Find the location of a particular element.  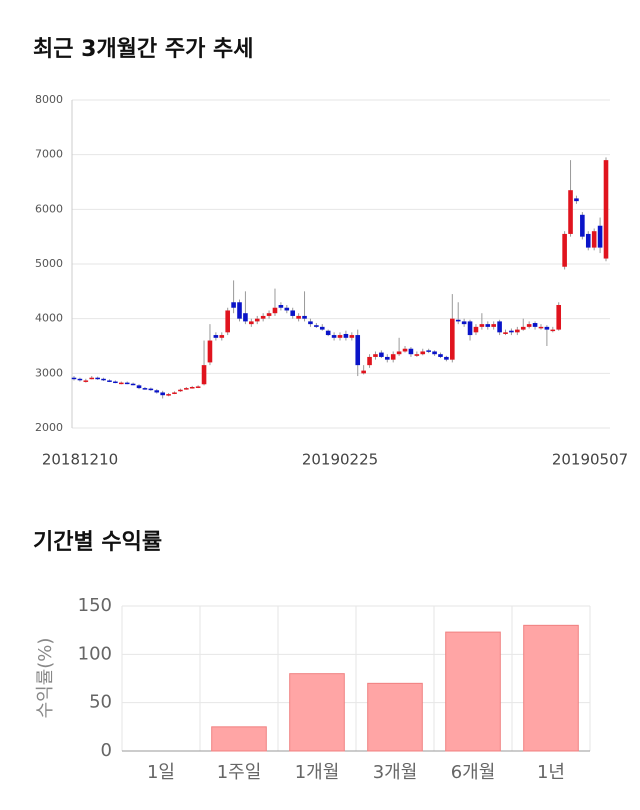

x-tick-label: 20190225 is located at coordinates (340, 460).